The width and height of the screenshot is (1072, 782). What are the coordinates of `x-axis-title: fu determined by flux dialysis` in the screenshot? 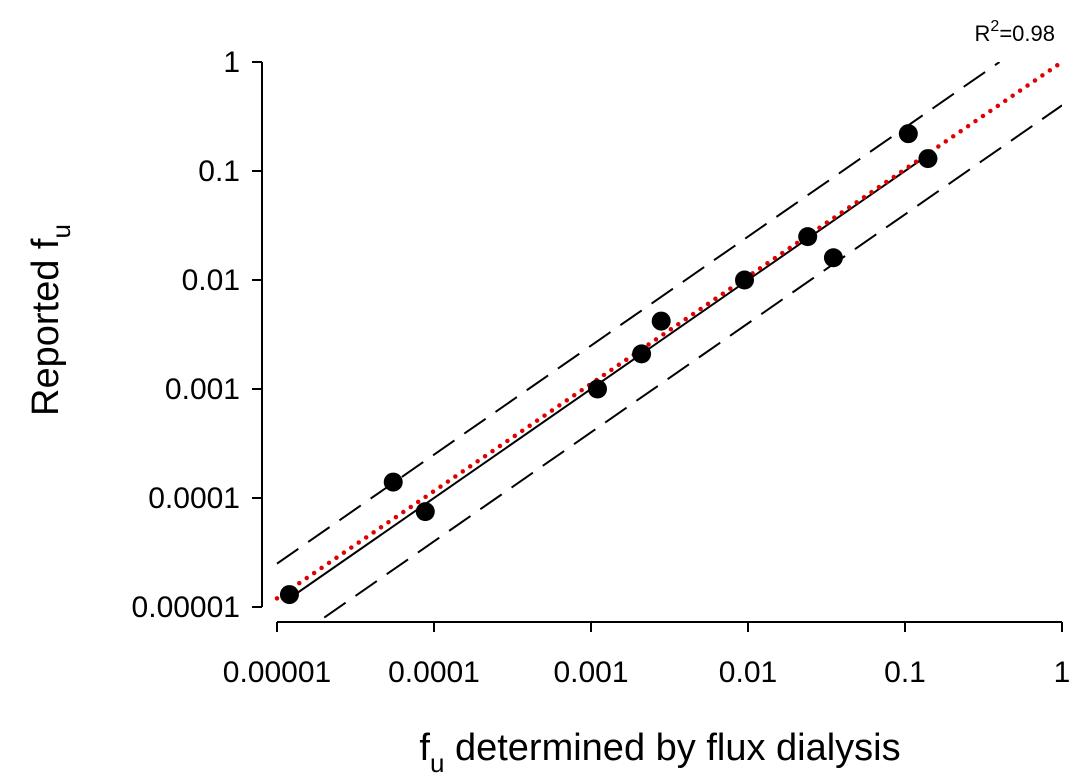 It's located at (659, 752).